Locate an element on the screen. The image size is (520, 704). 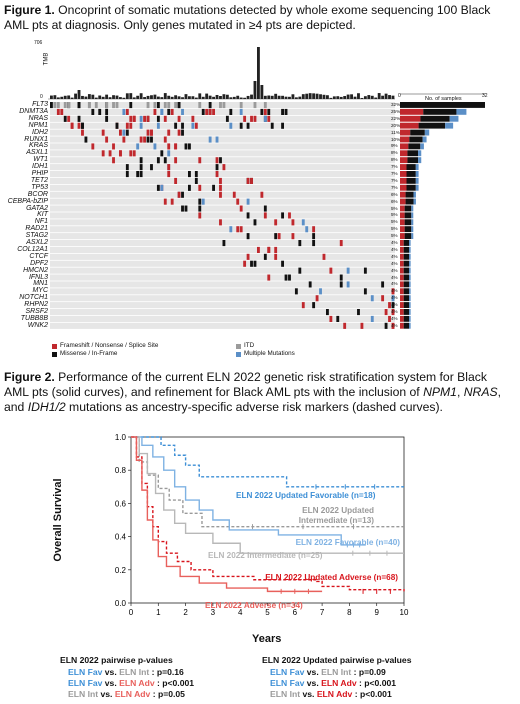
gene-label: NPM1 is located at coordinates (38, 125).